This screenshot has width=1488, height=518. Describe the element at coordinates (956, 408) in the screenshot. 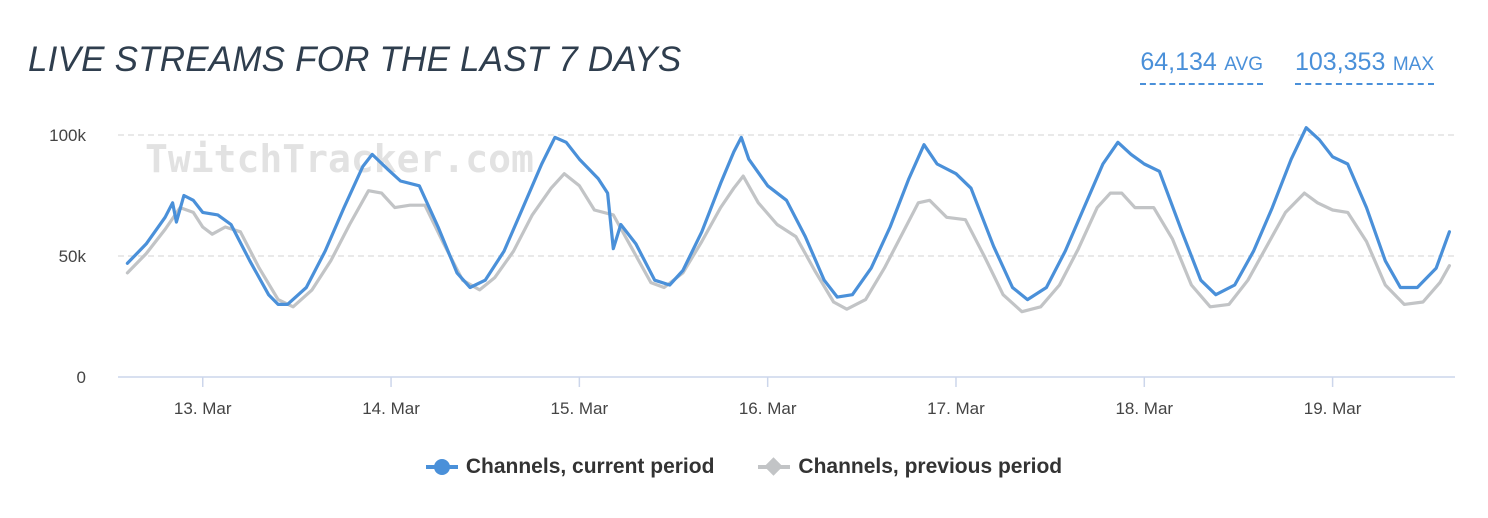

I see `x-tick-label: 17. Mar` at that location.